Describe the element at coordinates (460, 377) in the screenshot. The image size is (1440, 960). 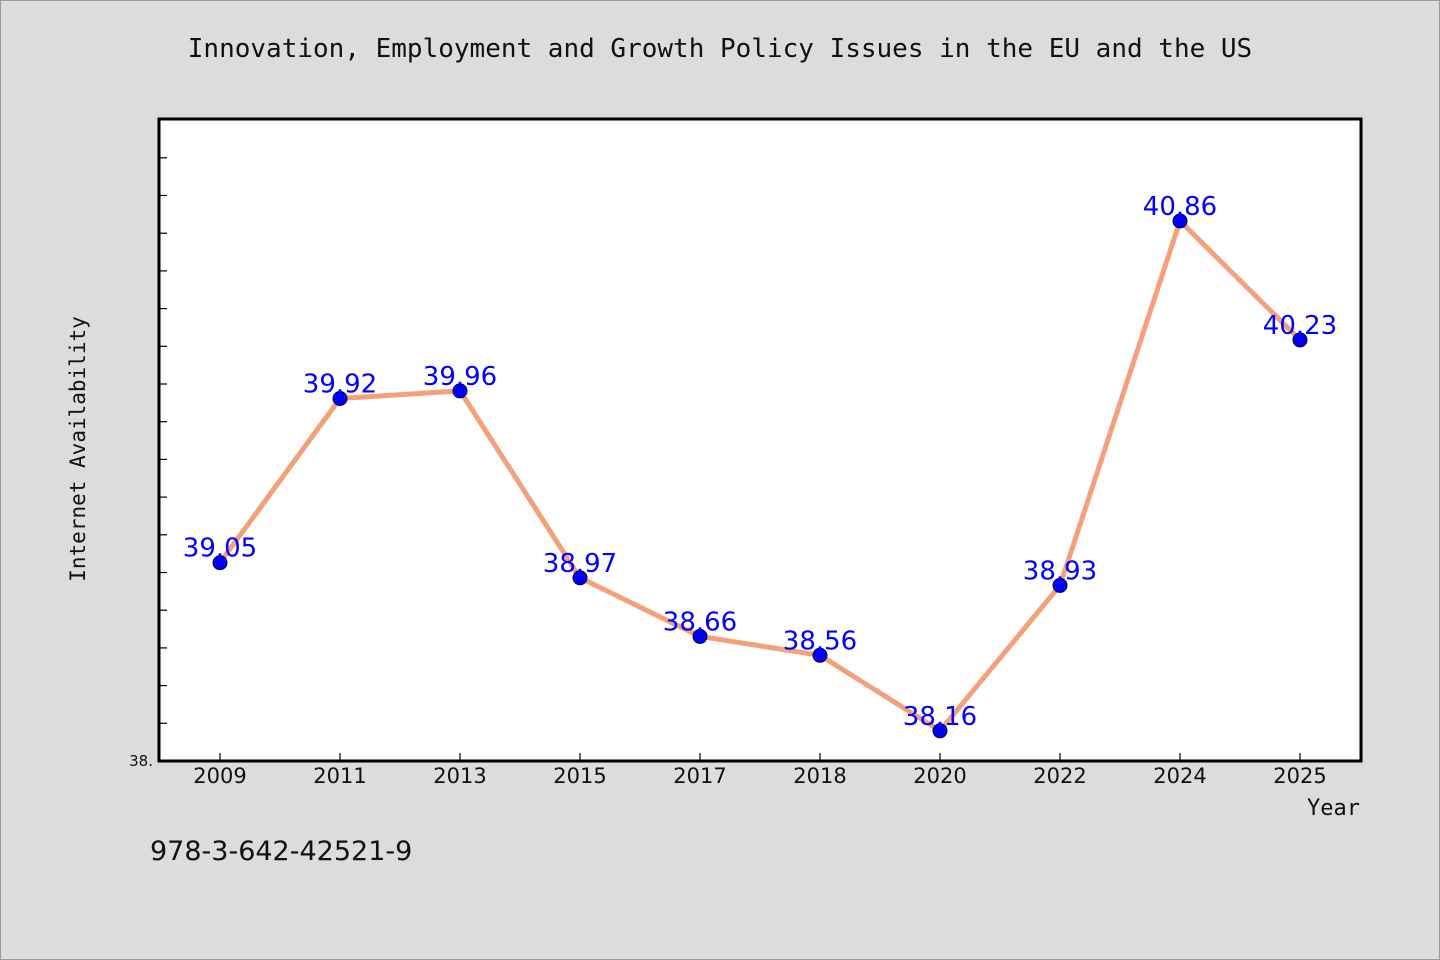
I see `data-label: 39.96` at that location.